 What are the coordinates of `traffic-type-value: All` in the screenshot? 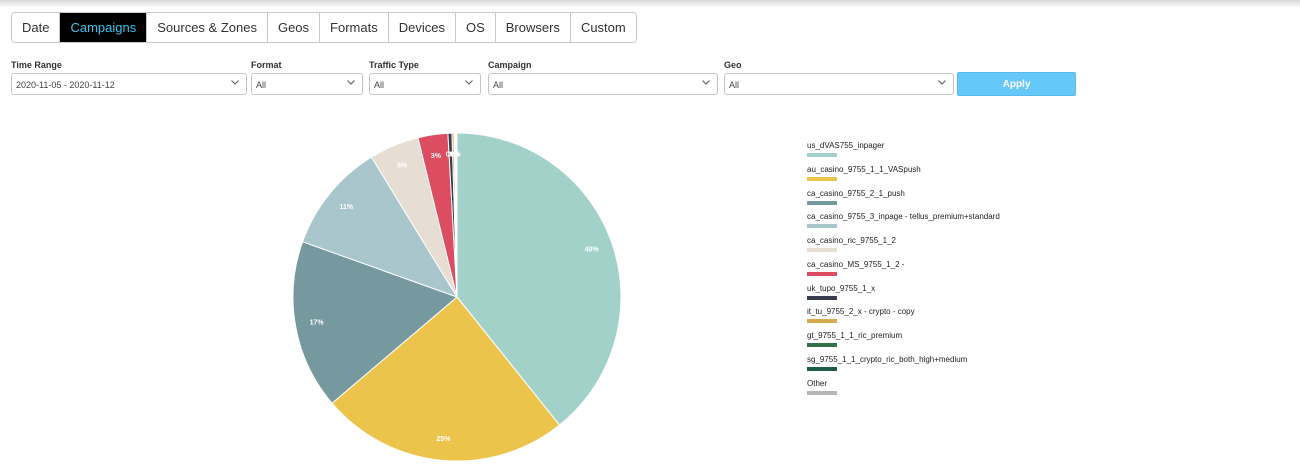 It's located at (379, 85).